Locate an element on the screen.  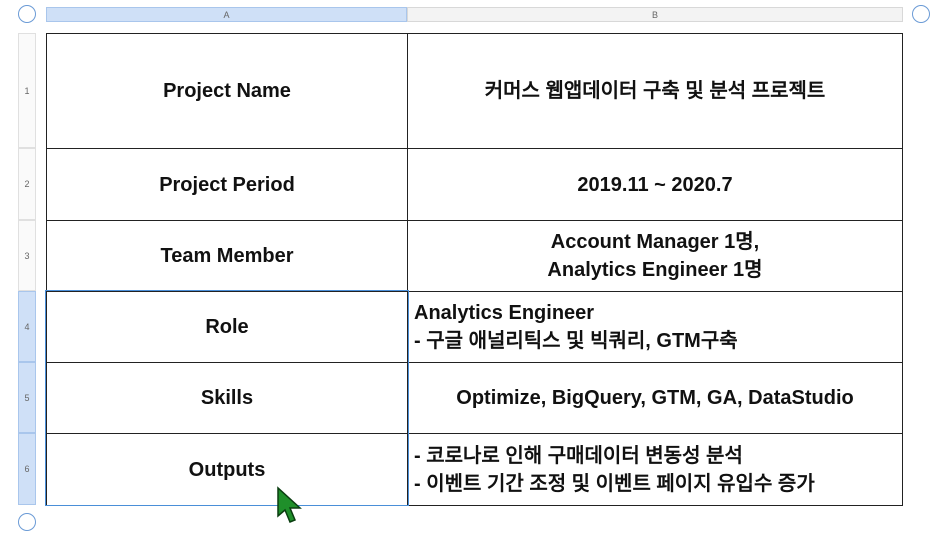
row-header: 1 is located at coordinates (27, 90).